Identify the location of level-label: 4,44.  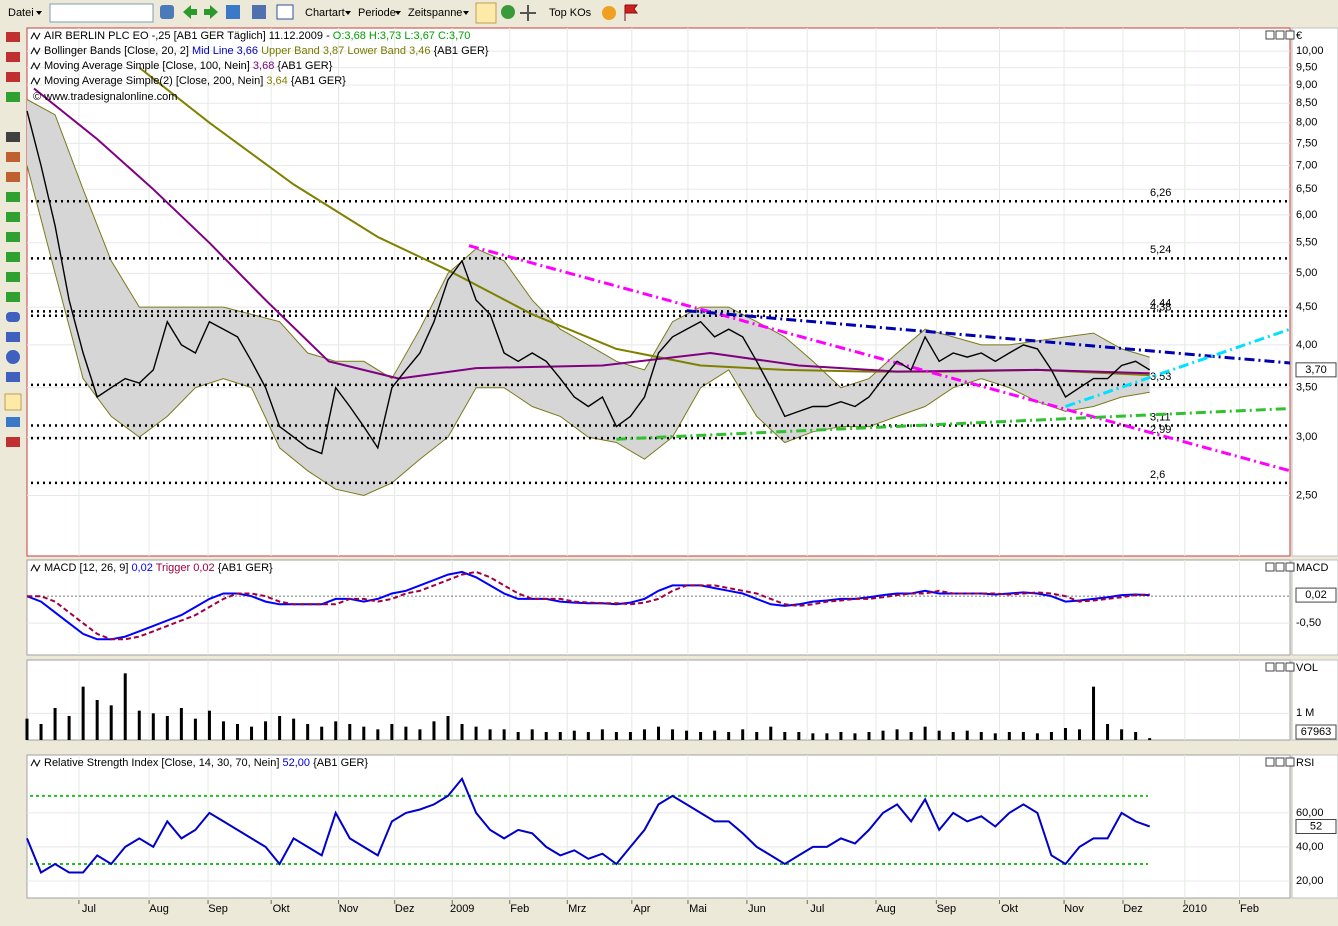
(1160, 303).